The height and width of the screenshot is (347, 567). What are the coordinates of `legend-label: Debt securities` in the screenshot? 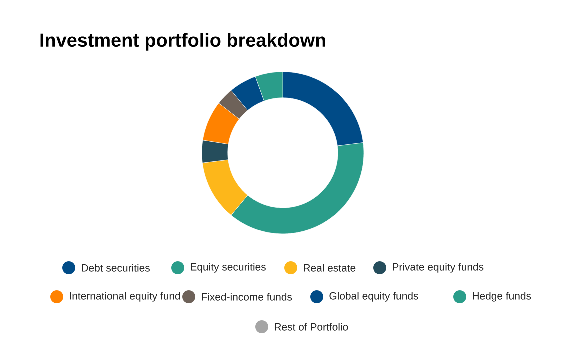 It's located at (116, 268).